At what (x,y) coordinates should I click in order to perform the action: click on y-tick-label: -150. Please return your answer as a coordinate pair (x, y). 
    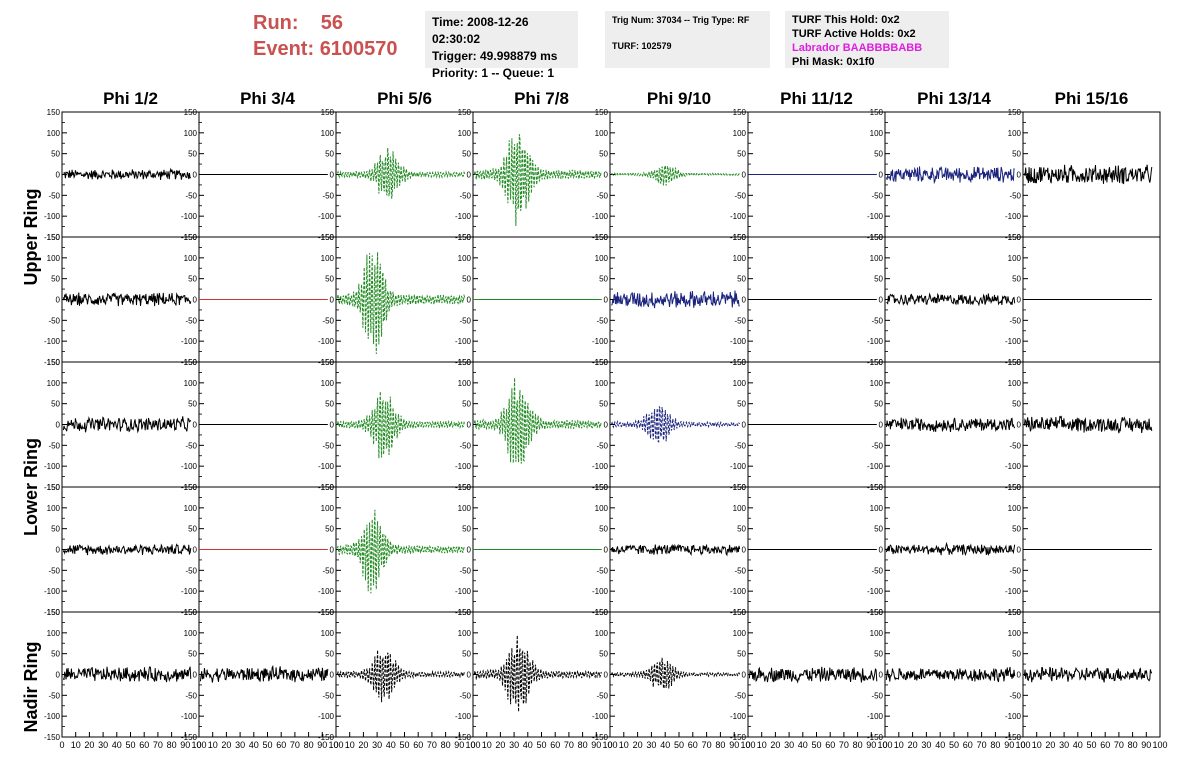
    Looking at the image, I should click on (738, 737).